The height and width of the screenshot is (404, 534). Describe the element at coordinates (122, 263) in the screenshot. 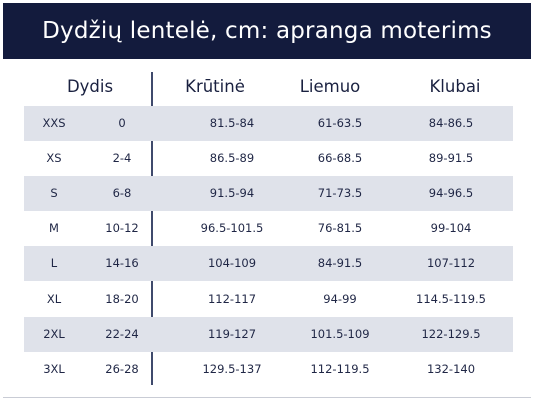

I see `us-size-cell: 14-16` at that location.